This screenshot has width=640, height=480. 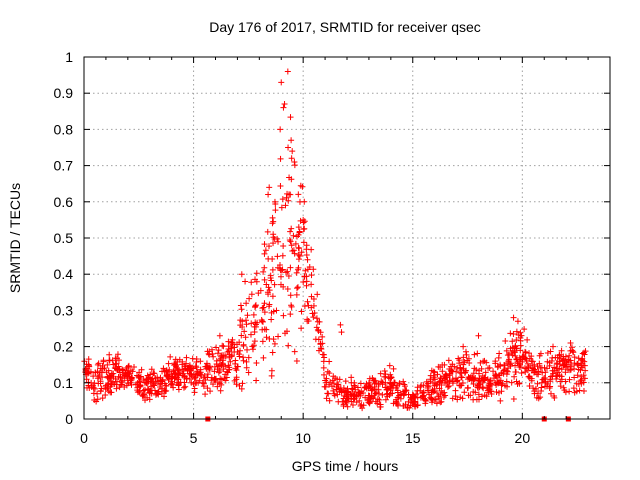 What do you see at coordinates (64, 129) in the screenshot?
I see `y-tick-label: 0.8` at bounding box center [64, 129].